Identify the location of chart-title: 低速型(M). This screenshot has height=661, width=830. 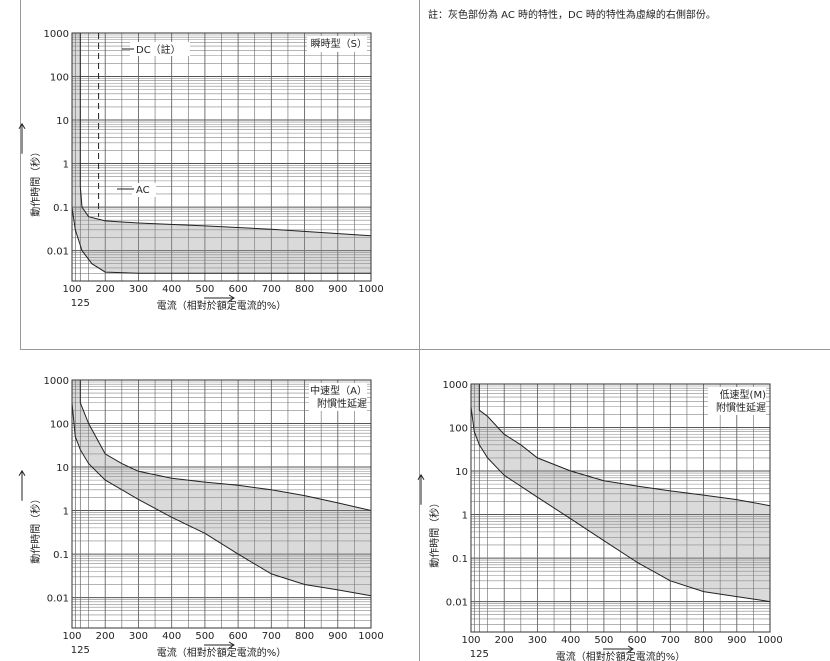
(743, 394).